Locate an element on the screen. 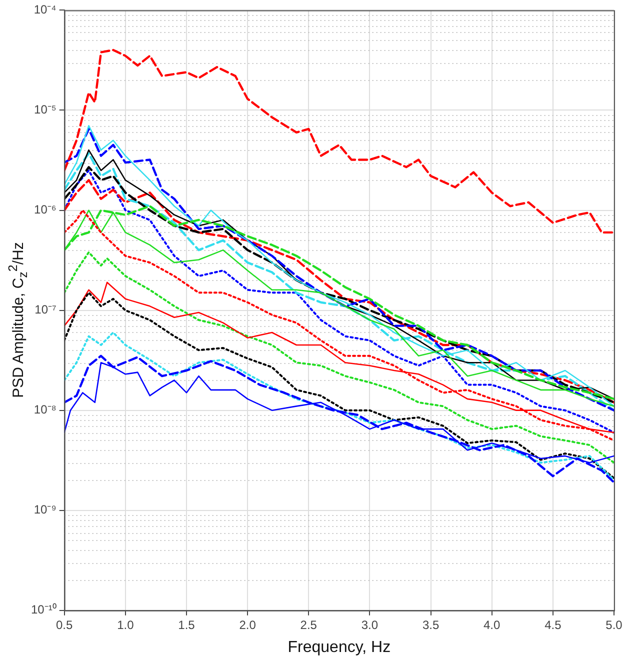  y-tick-label: 10⁻¹⁰ is located at coordinates (43, 609).